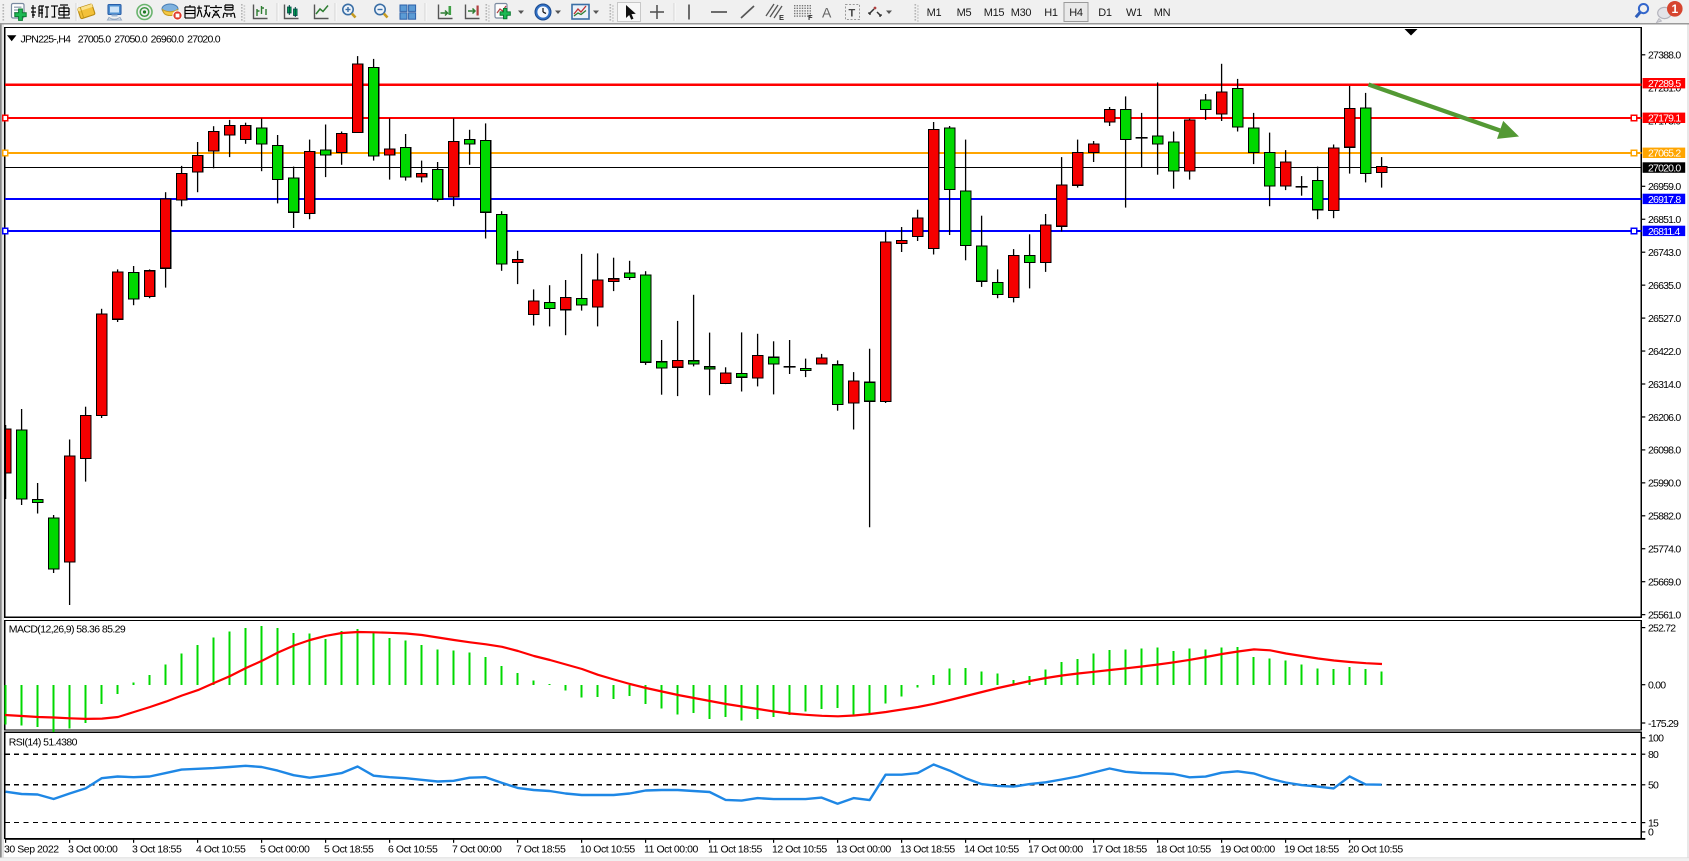  I want to click on svg-text: D1, so click(1105, 13).